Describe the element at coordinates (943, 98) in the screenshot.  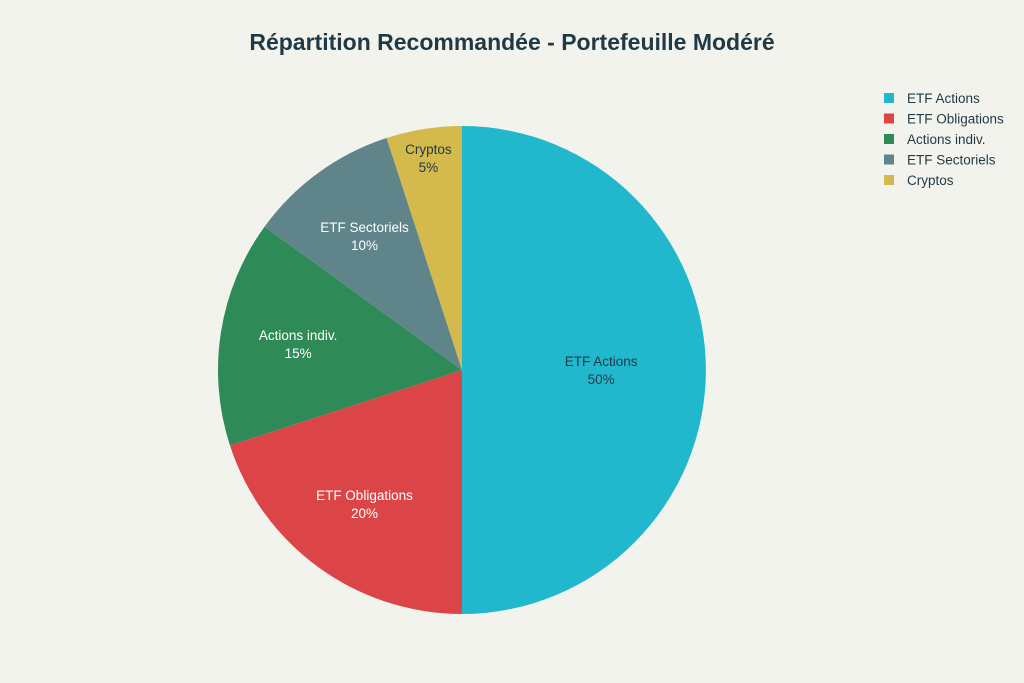
I see `legend-label-etf-actions: ETF Actions` at that location.